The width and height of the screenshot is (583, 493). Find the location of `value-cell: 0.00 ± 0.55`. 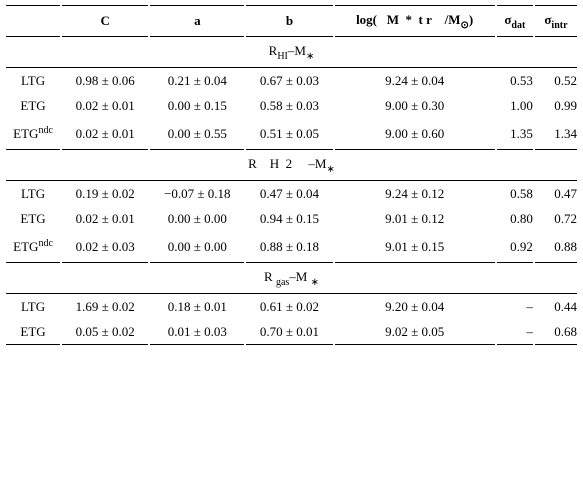

value-cell: 0.00 ± 0.55 is located at coordinates (197, 134).